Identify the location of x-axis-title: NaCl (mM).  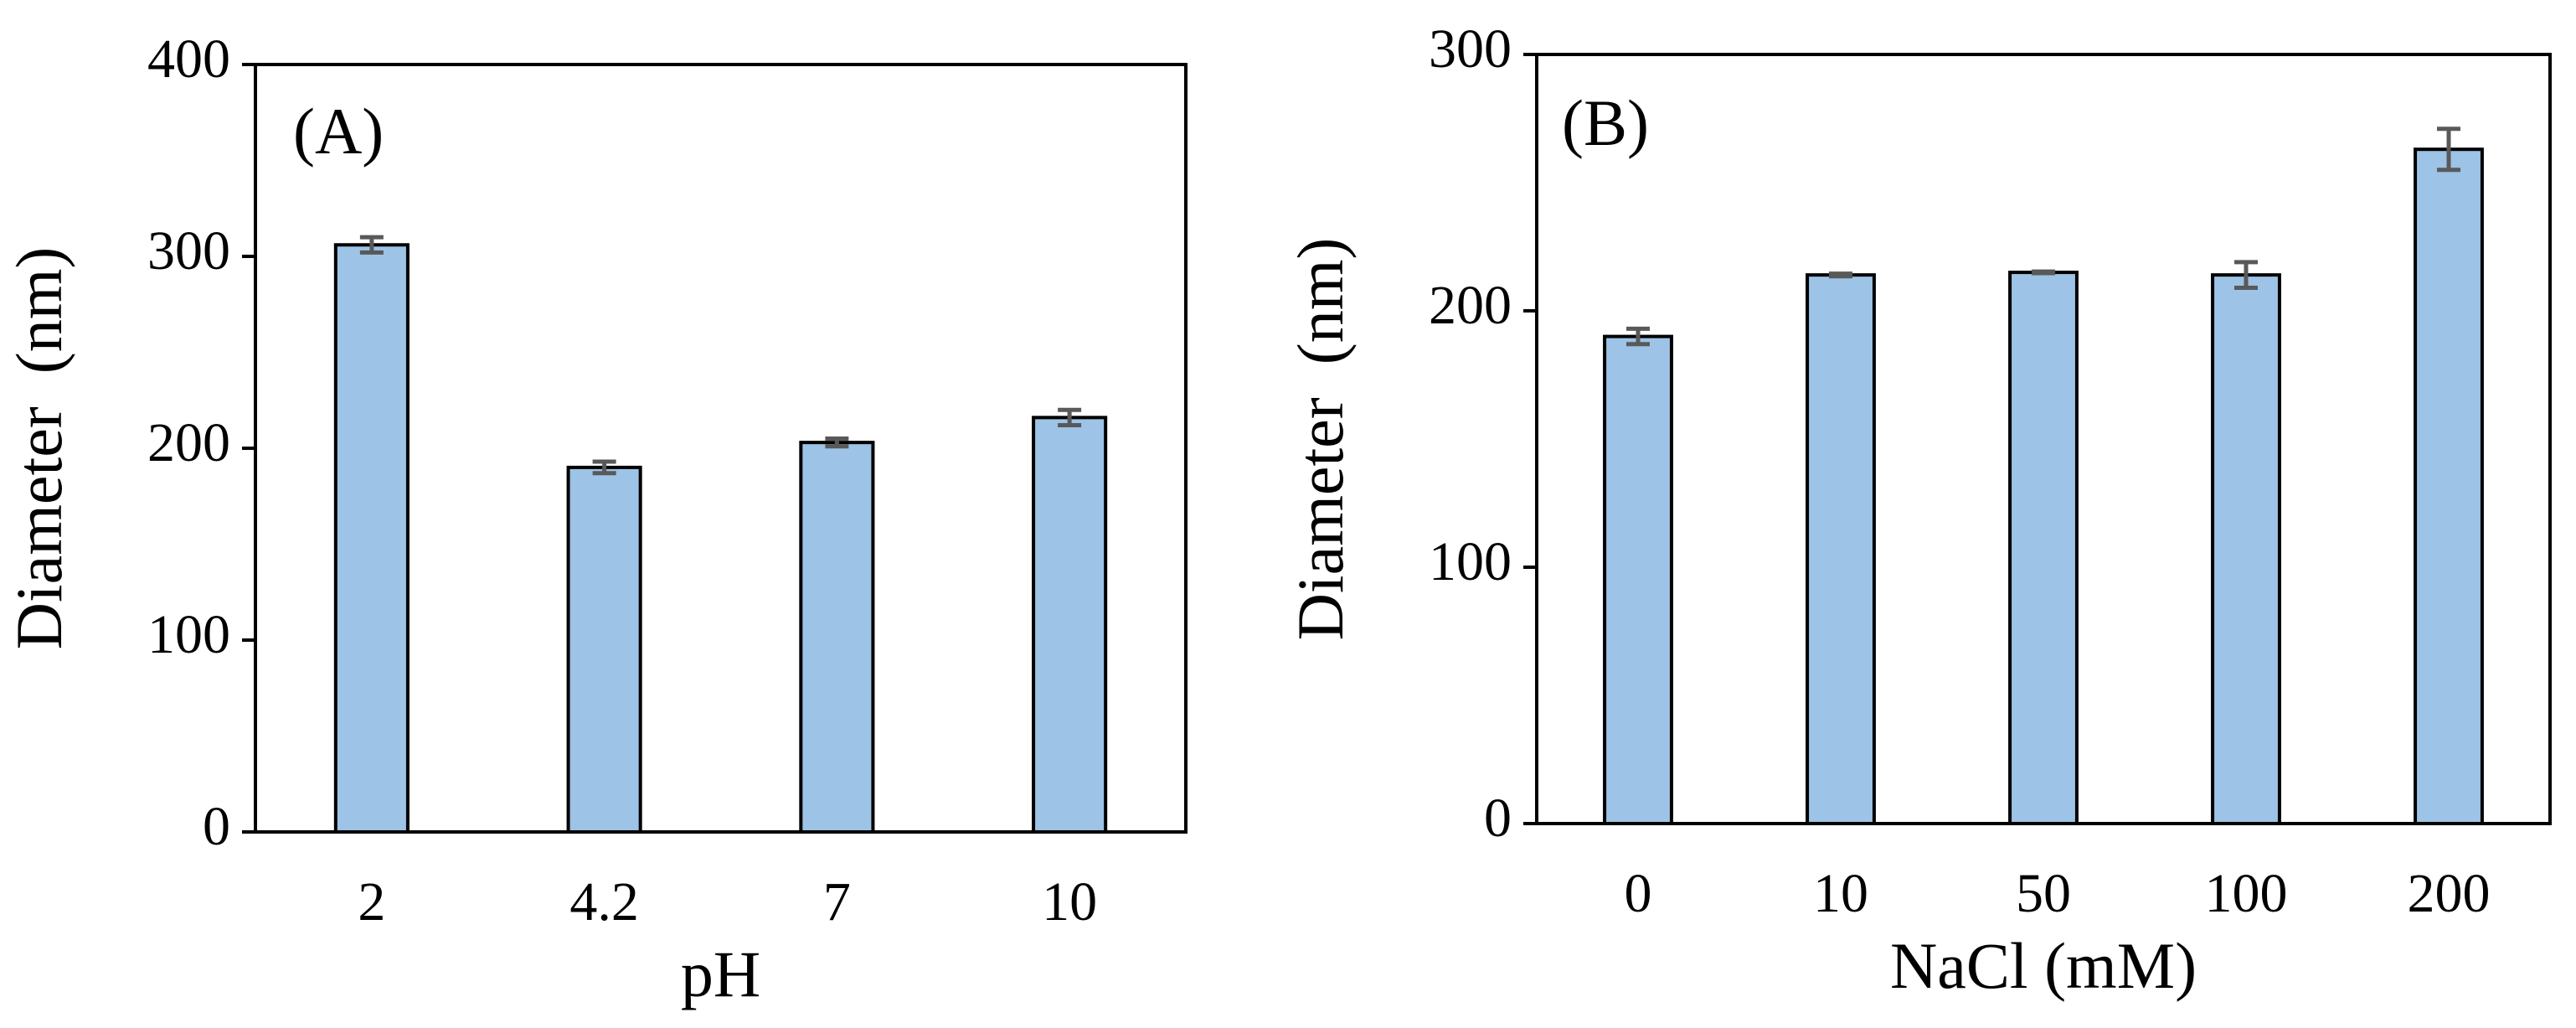
(2043, 965).